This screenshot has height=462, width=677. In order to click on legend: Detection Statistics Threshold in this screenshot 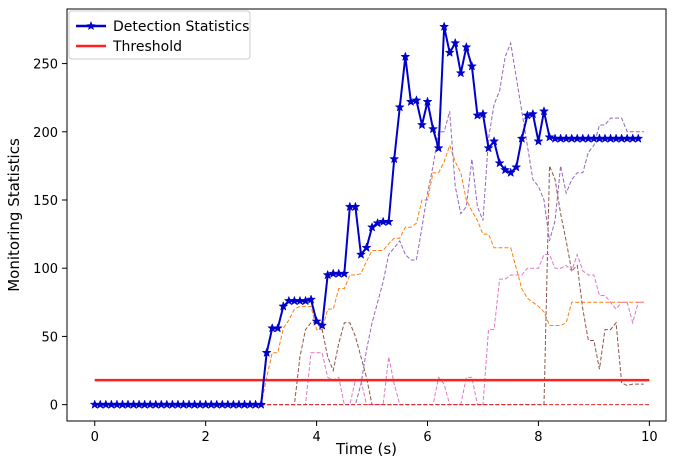, I will do `click(159, 35)`.